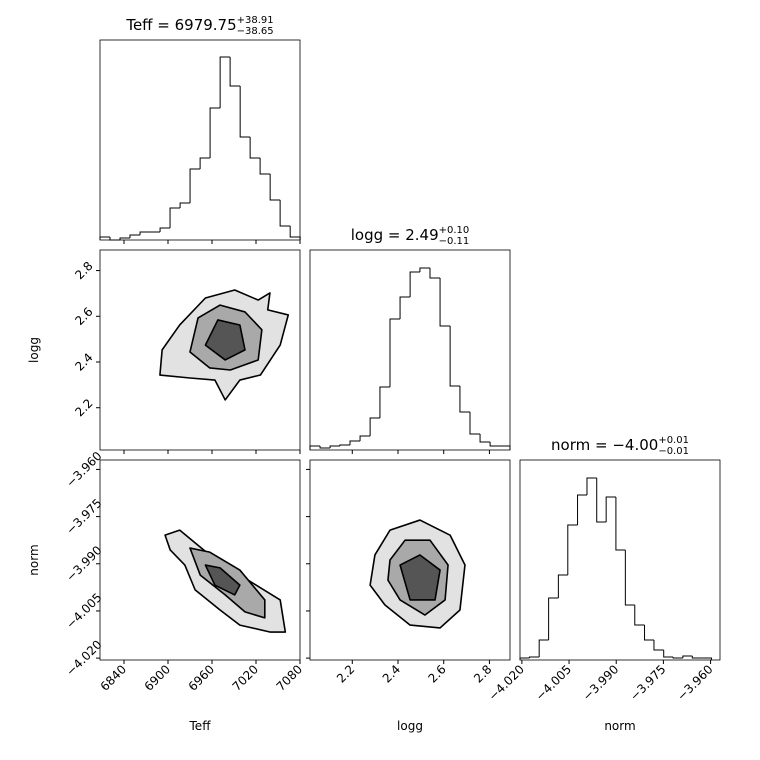 The width and height of the screenshot is (760, 760). I want to click on y-tick-label: 2.4, so click(83, 361).